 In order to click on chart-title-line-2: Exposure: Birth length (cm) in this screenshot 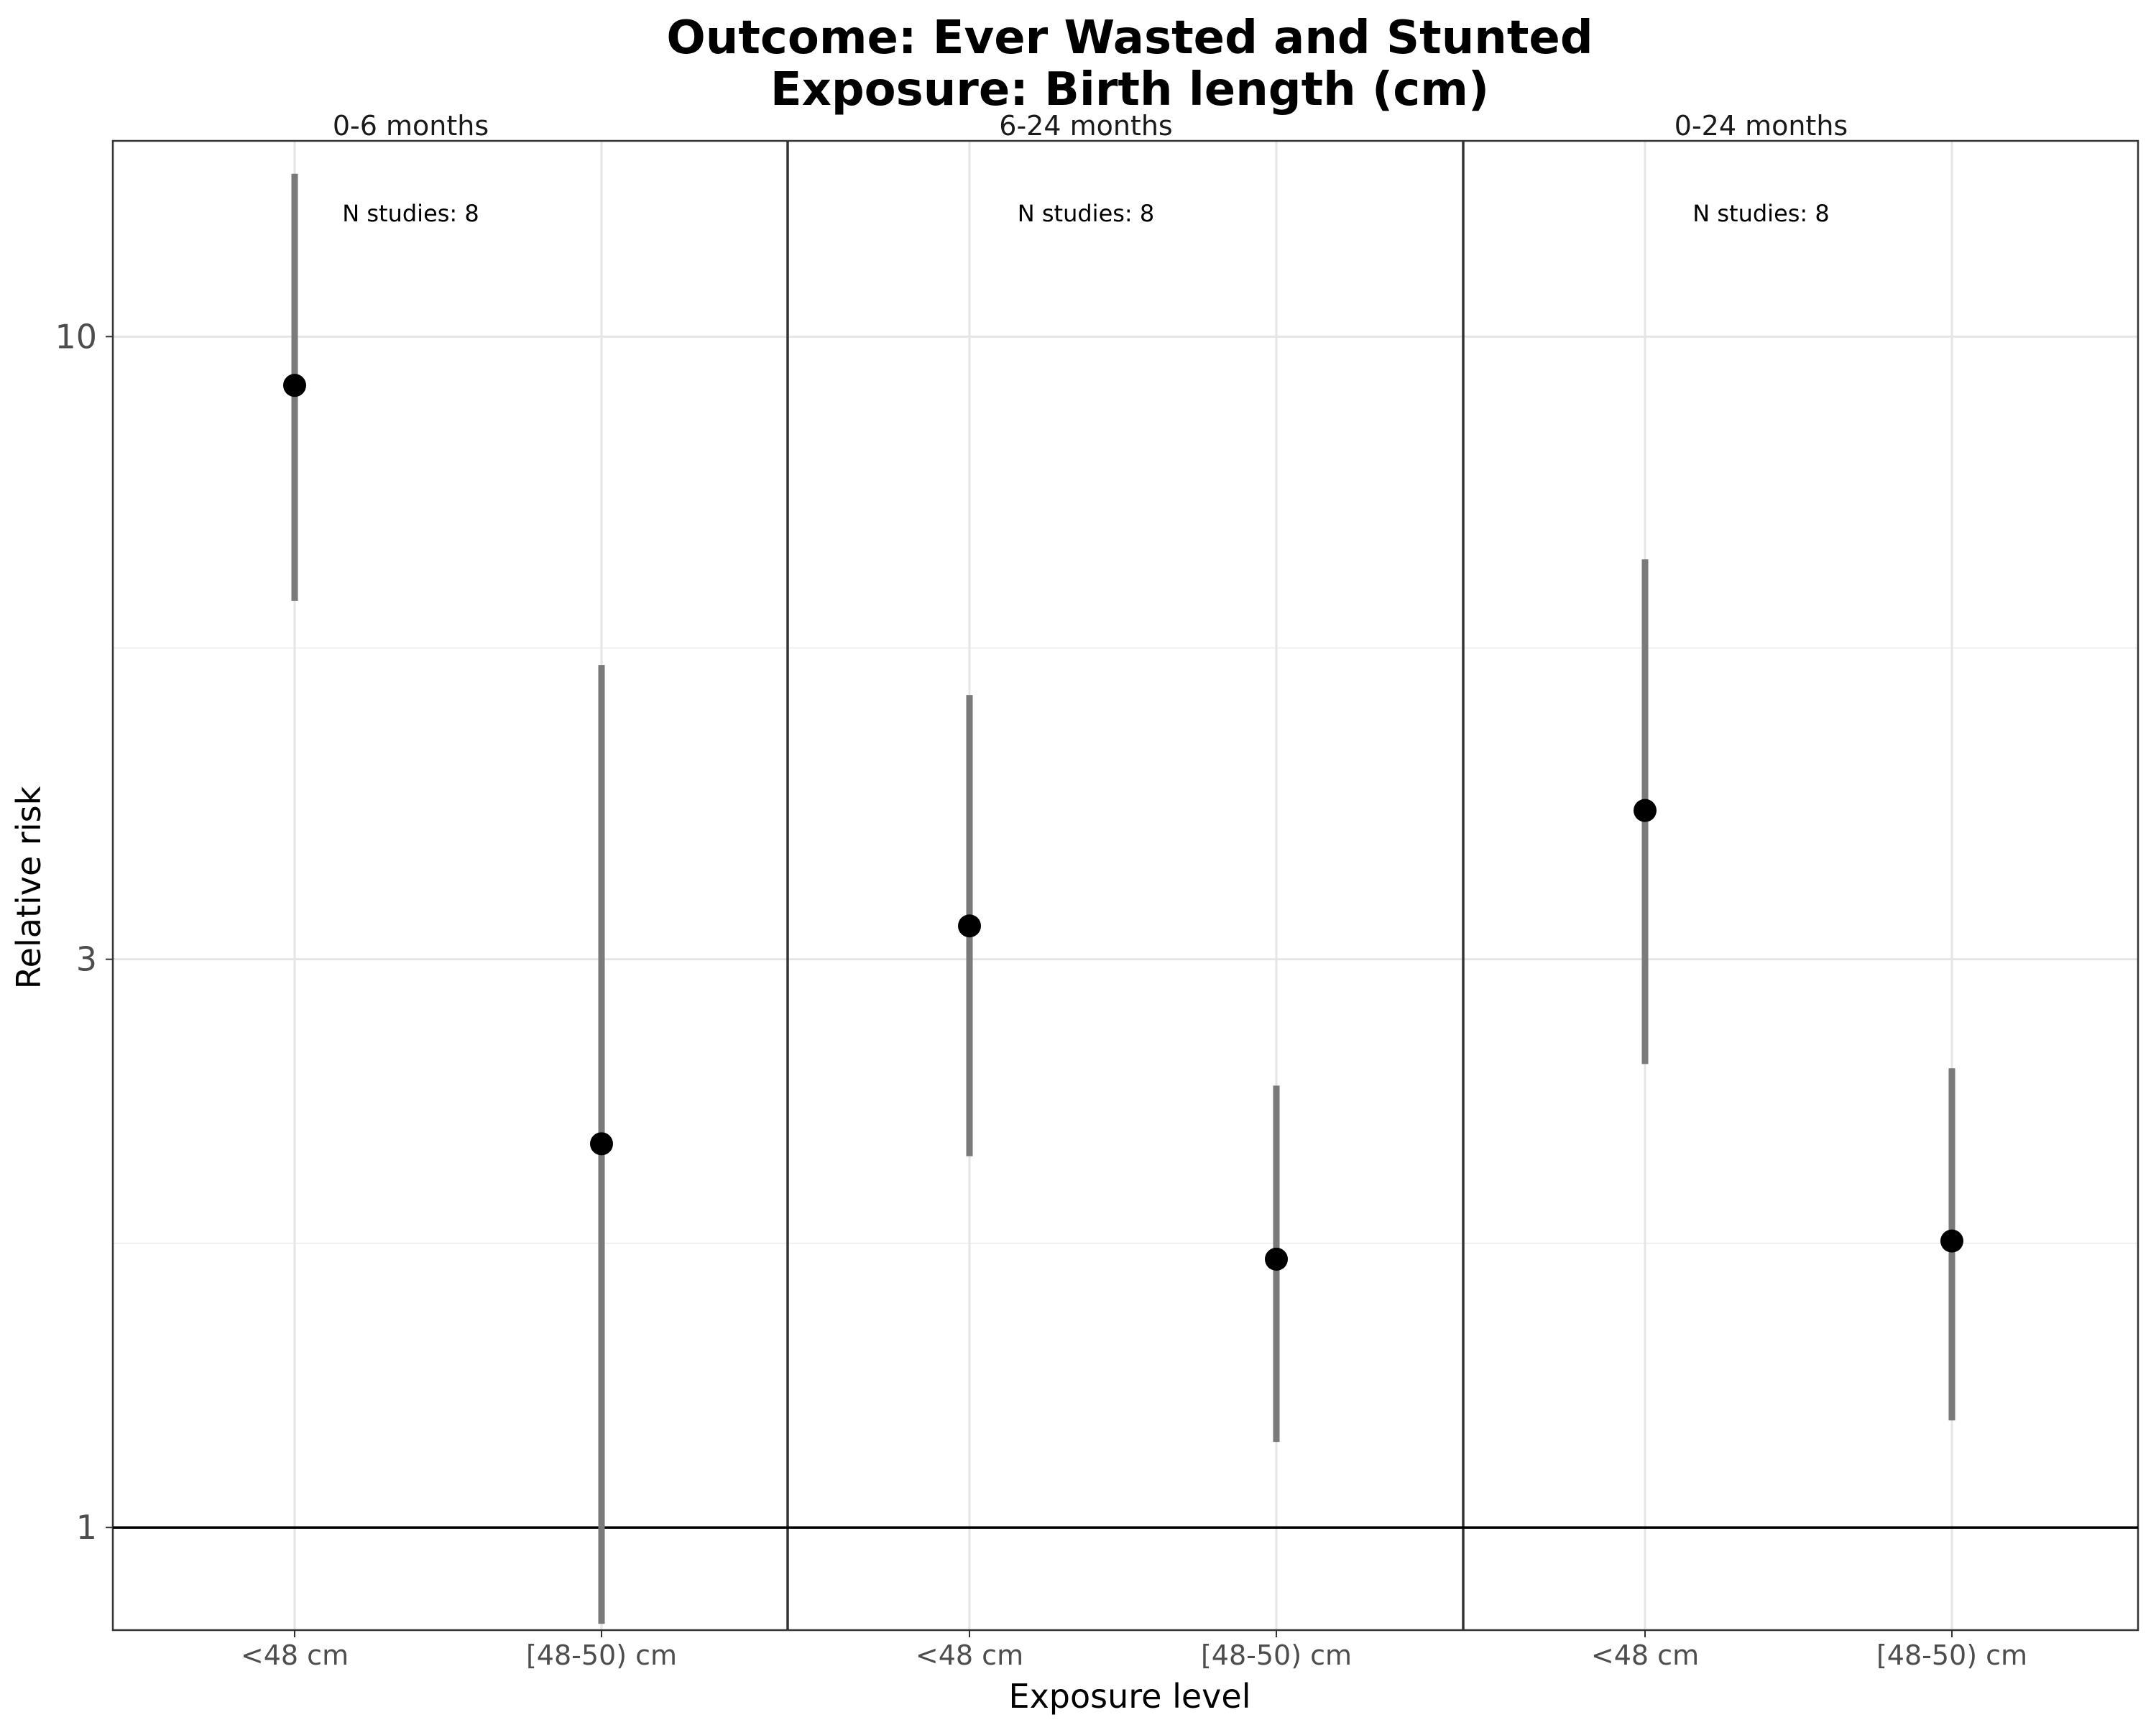, I will do `click(1129, 89)`.